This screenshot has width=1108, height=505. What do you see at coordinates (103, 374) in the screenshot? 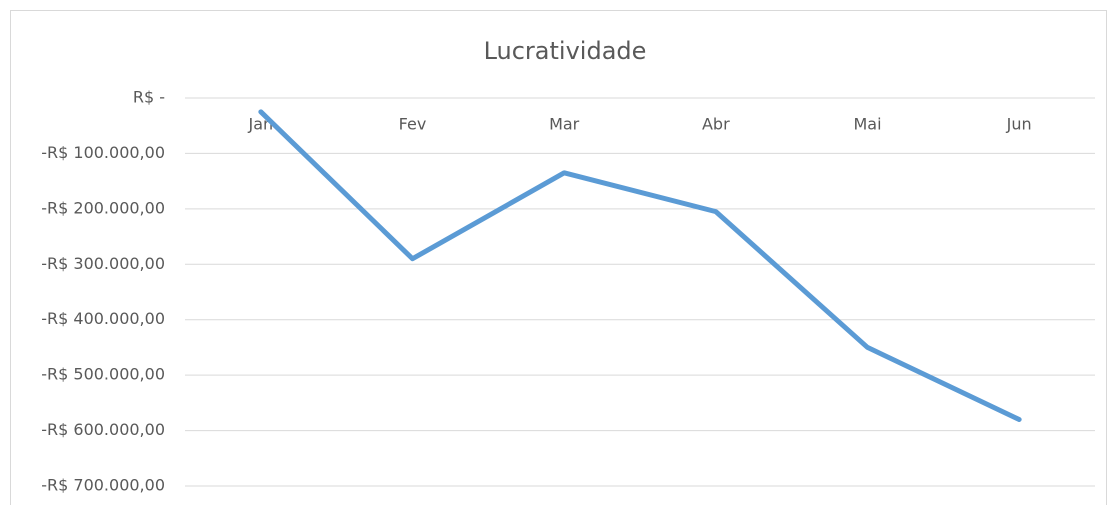
I see `y-tick-label: -R$ 500.000,00` at bounding box center [103, 374].